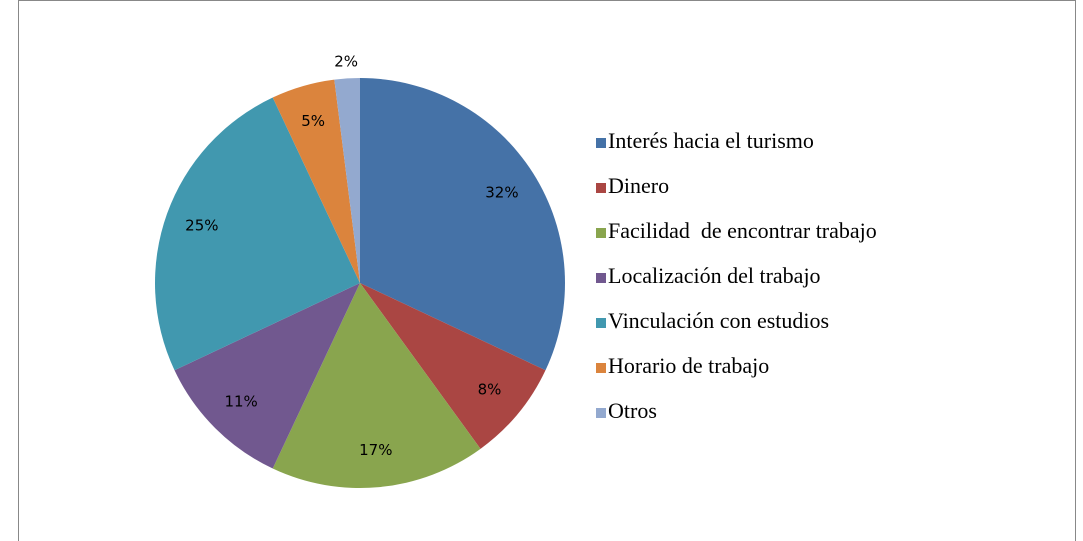  What do you see at coordinates (718, 320) in the screenshot?
I see `legend-label: Vinculación con estudios` at bounding box center [718, 320].